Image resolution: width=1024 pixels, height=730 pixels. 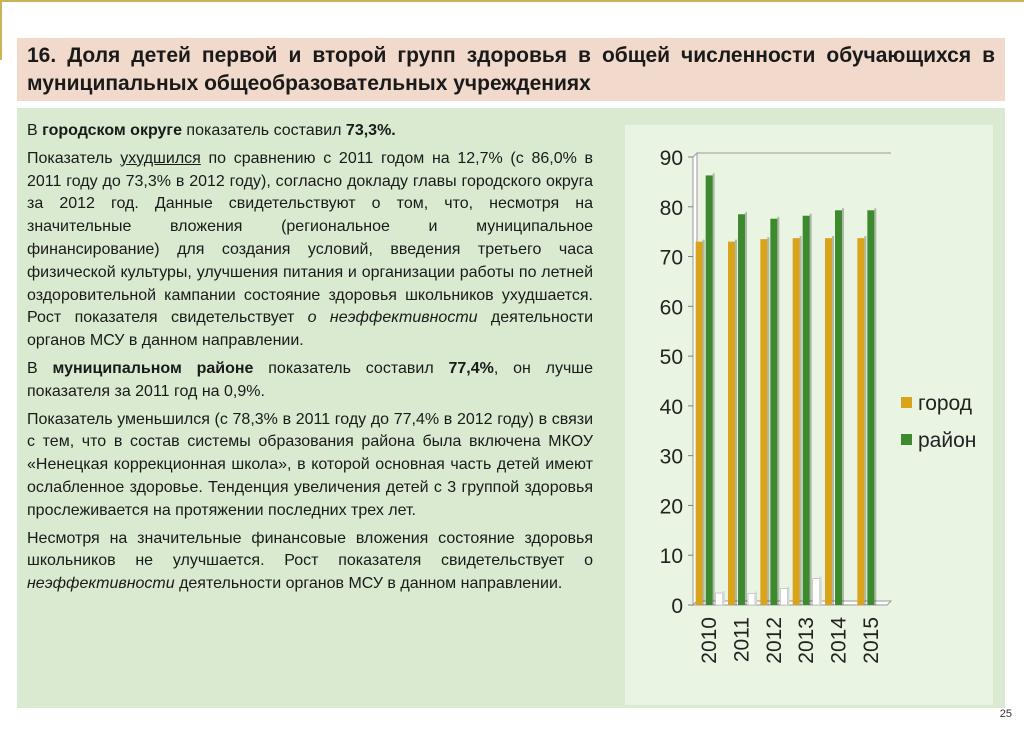 What do you see at coordinates (833, 420) in the screenshot?
I see `bar-side-город-2014` at bounding box center [833, 420].